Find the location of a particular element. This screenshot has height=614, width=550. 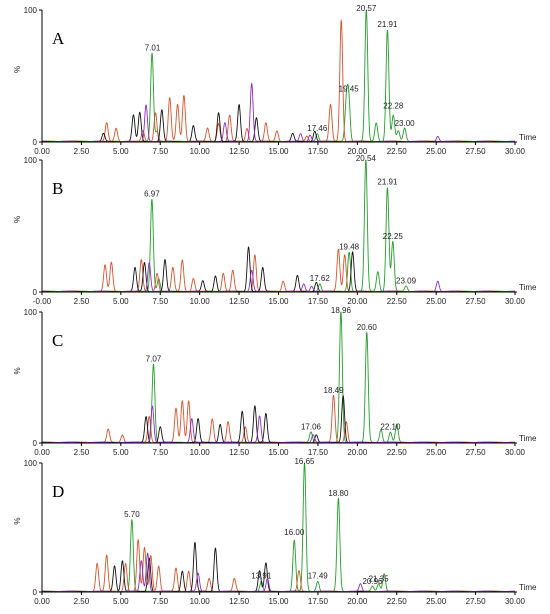

peak-label-c-4: 18.96 is located at coordinates (341, 310).